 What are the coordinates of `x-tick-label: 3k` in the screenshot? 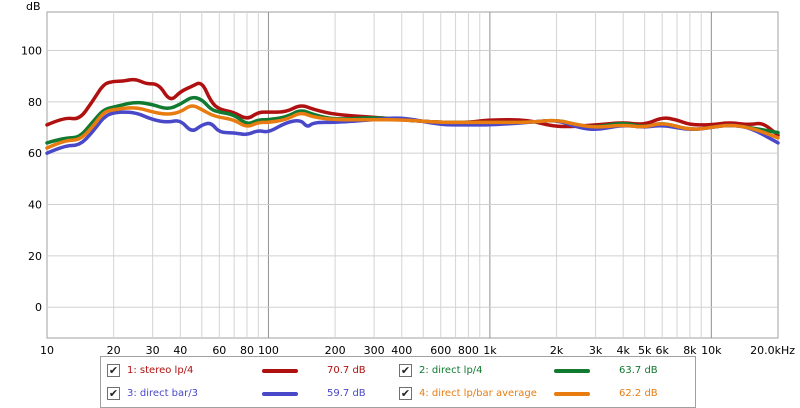 It's located at (596, 350).